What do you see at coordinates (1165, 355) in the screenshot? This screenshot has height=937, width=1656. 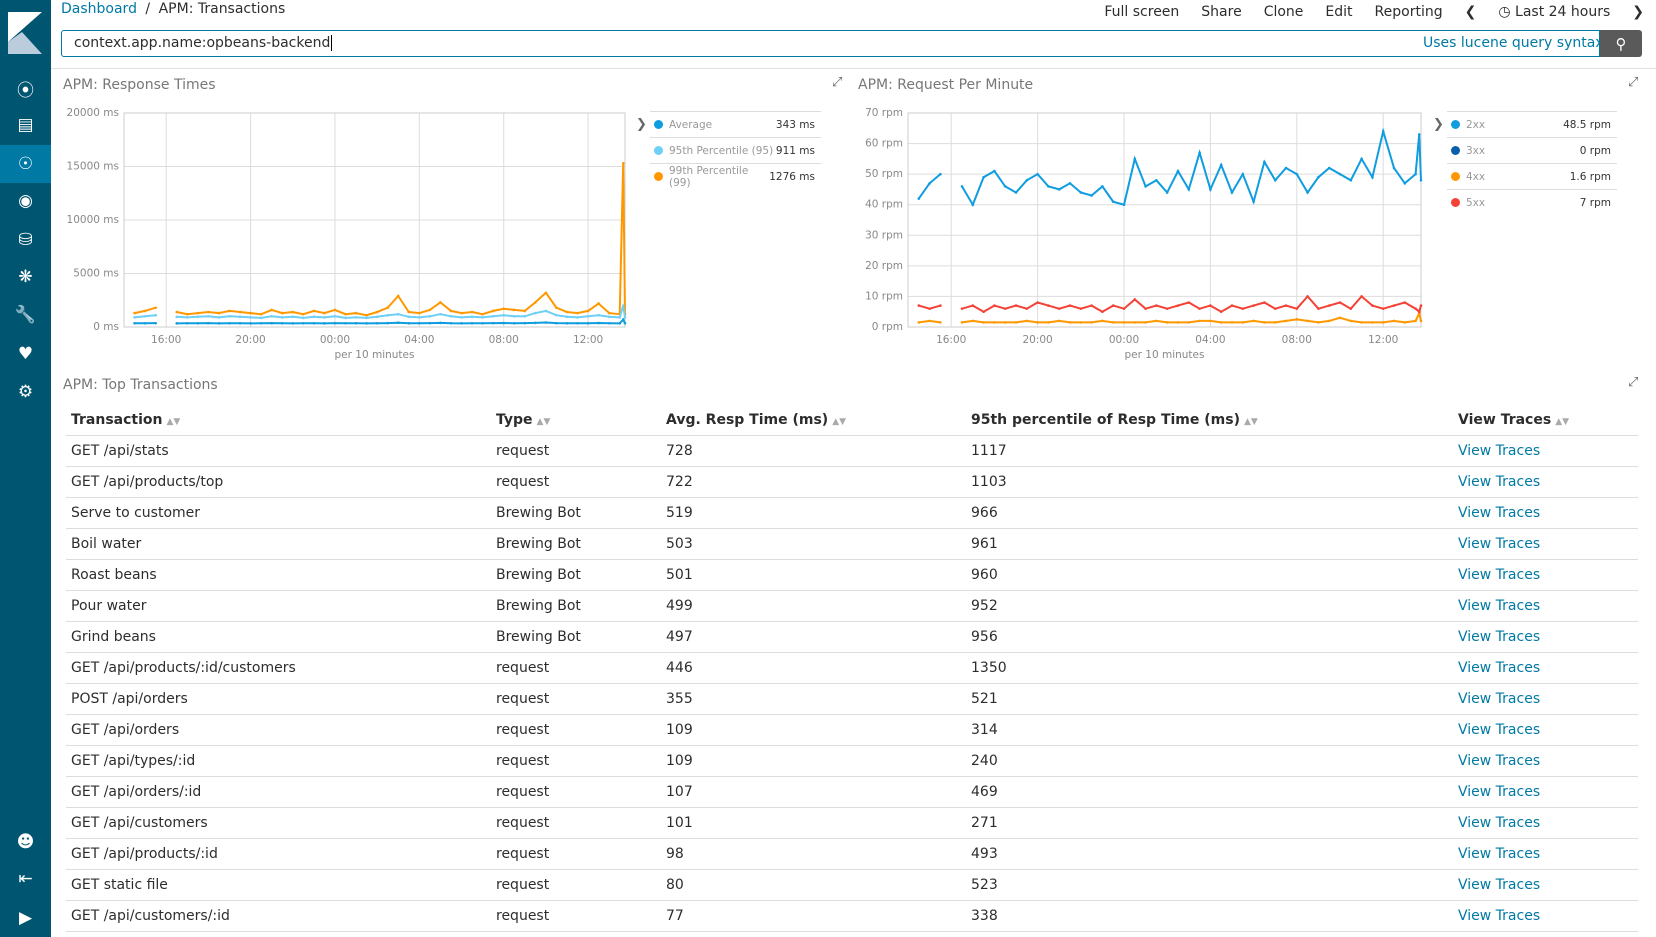 I see `x-axis-label: per 10 minutes` at bounding box center [1165, 355].